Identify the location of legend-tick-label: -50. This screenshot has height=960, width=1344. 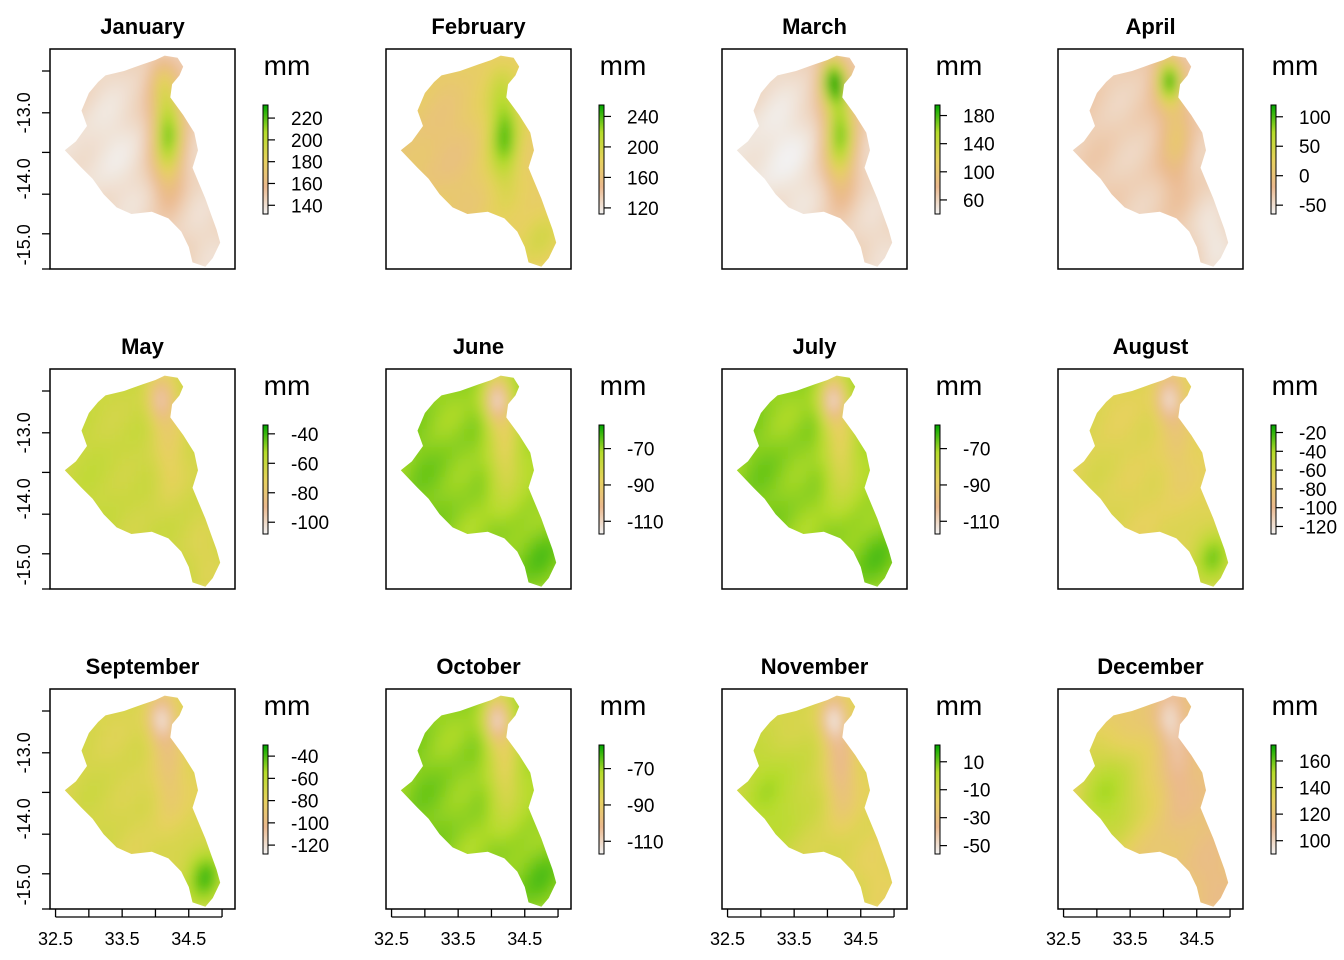
(1312, 206).